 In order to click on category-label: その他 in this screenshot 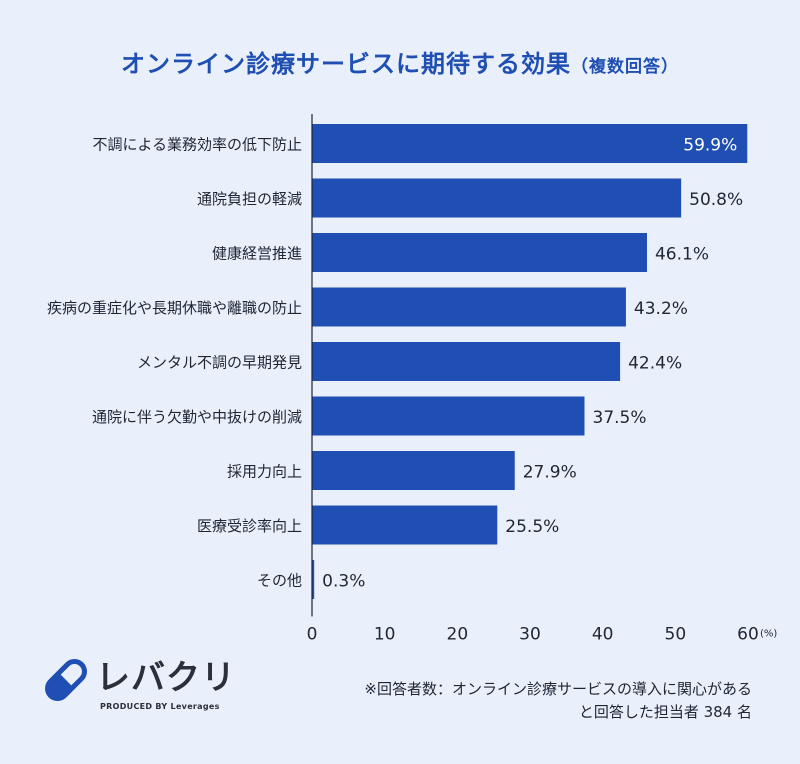, I will do `click(279, 581)`.